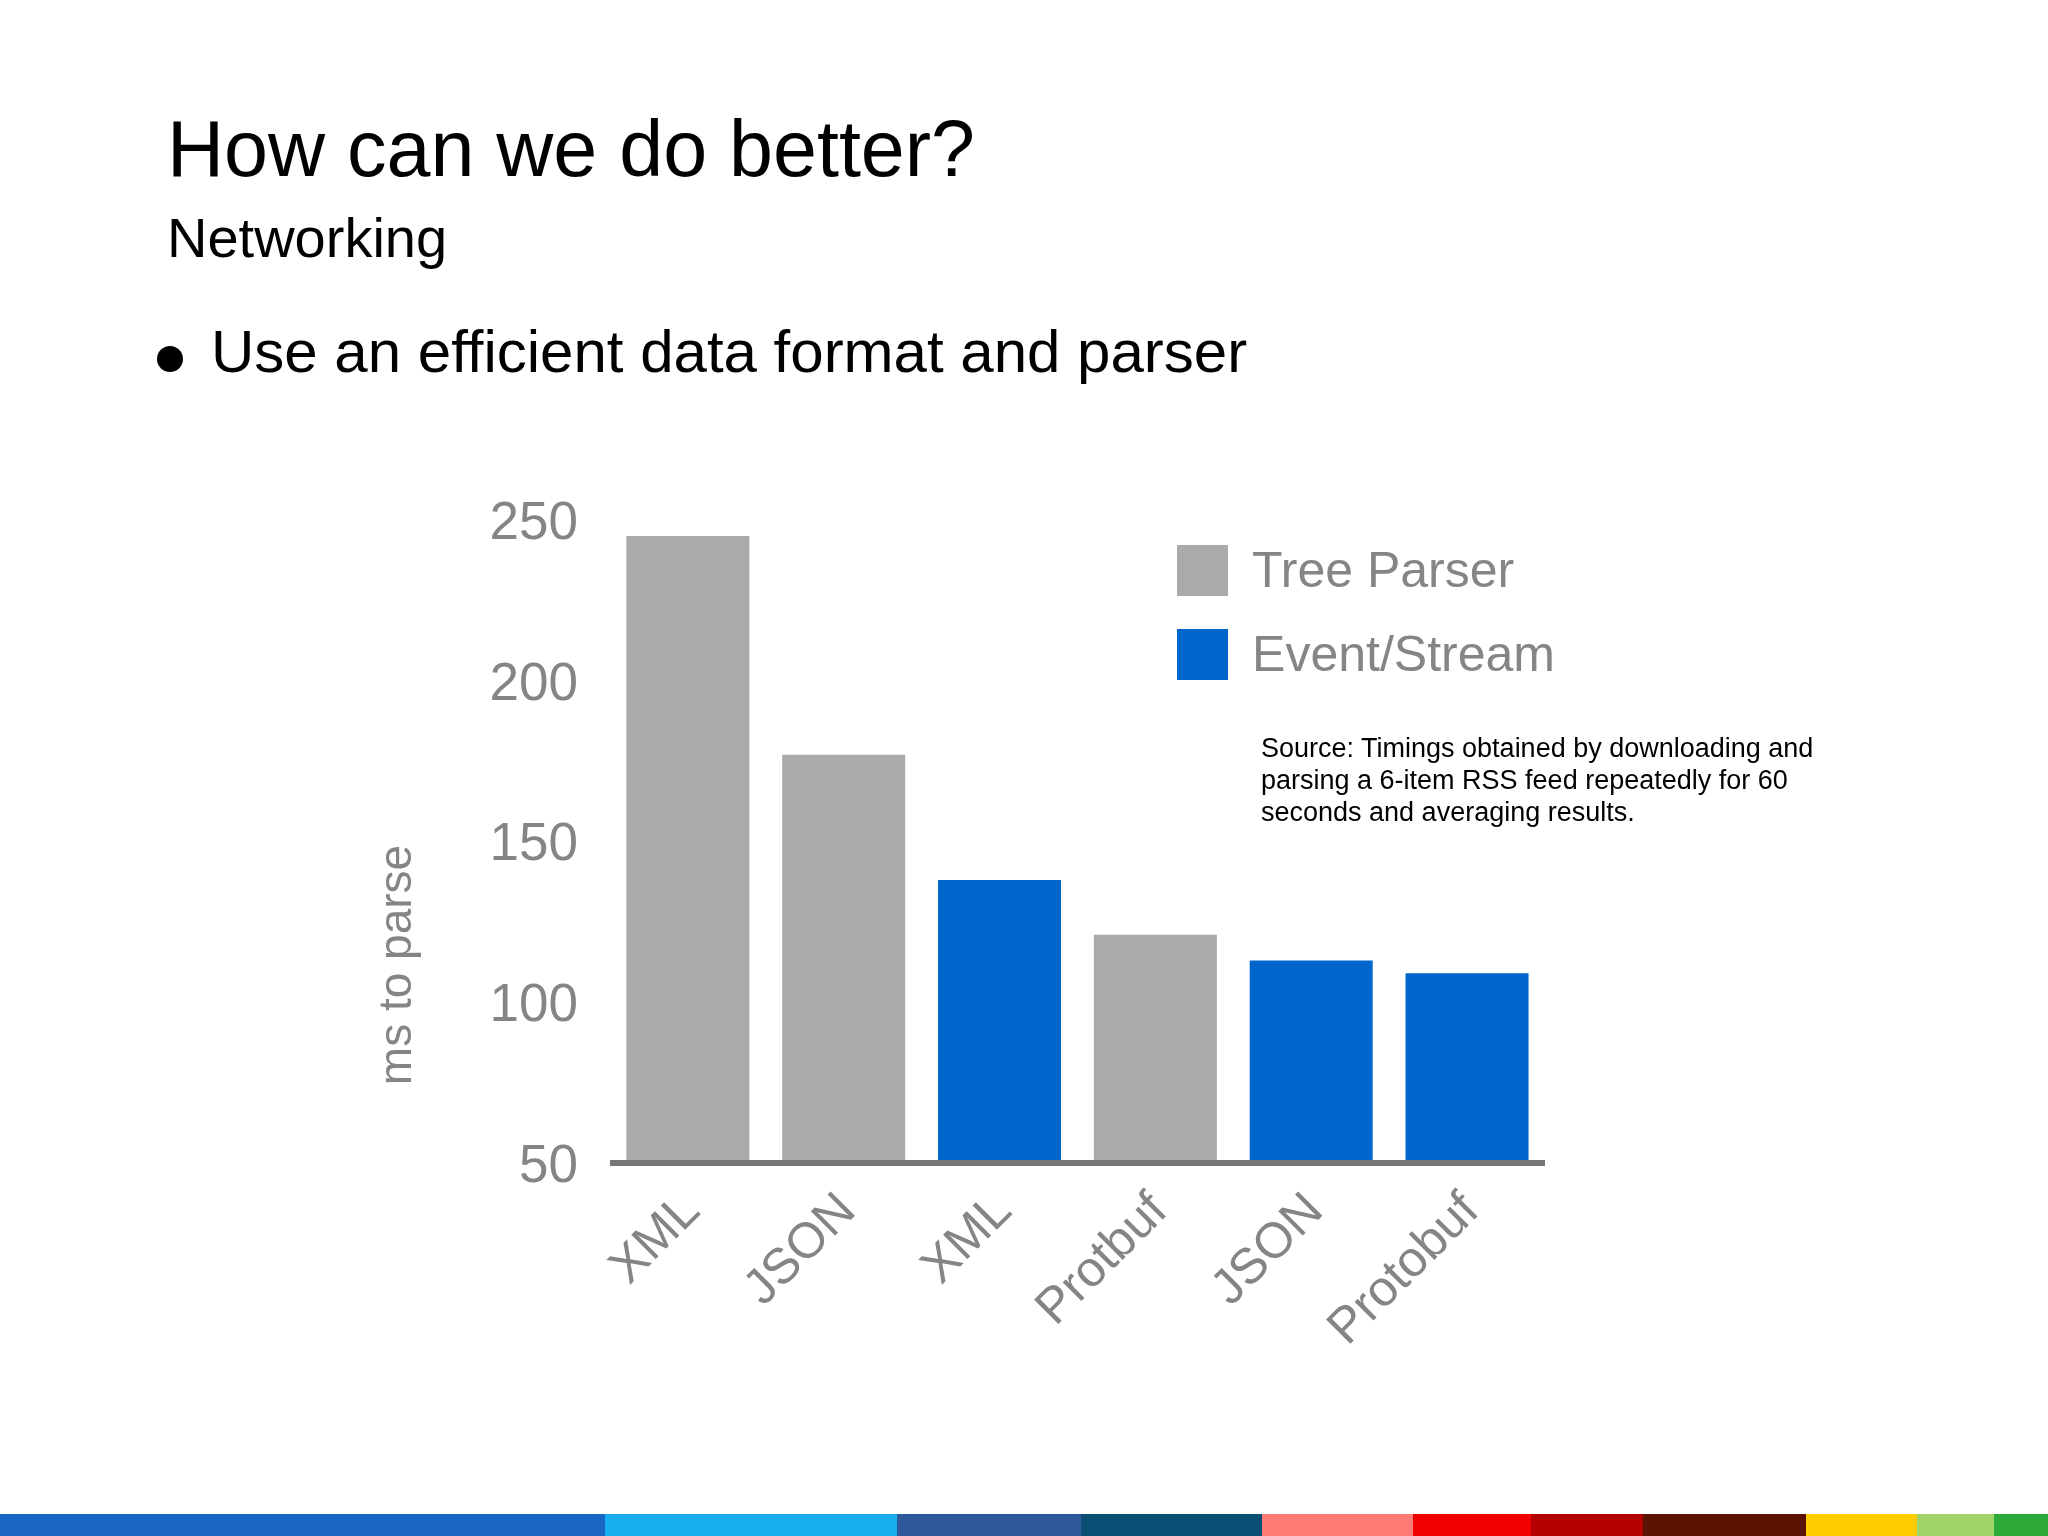  Describe the element at coordinates (533, 681) in the screenshot. I see `y-tick-label: 200` at that location.